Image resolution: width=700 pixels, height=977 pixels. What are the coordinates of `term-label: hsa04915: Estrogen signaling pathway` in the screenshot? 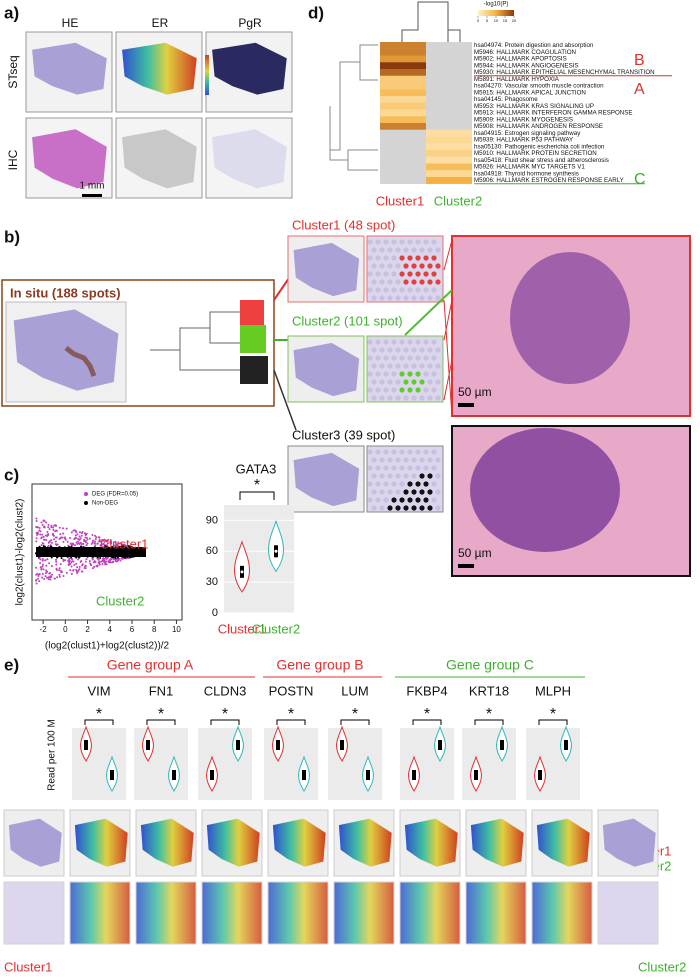 It's located at (527, 133).